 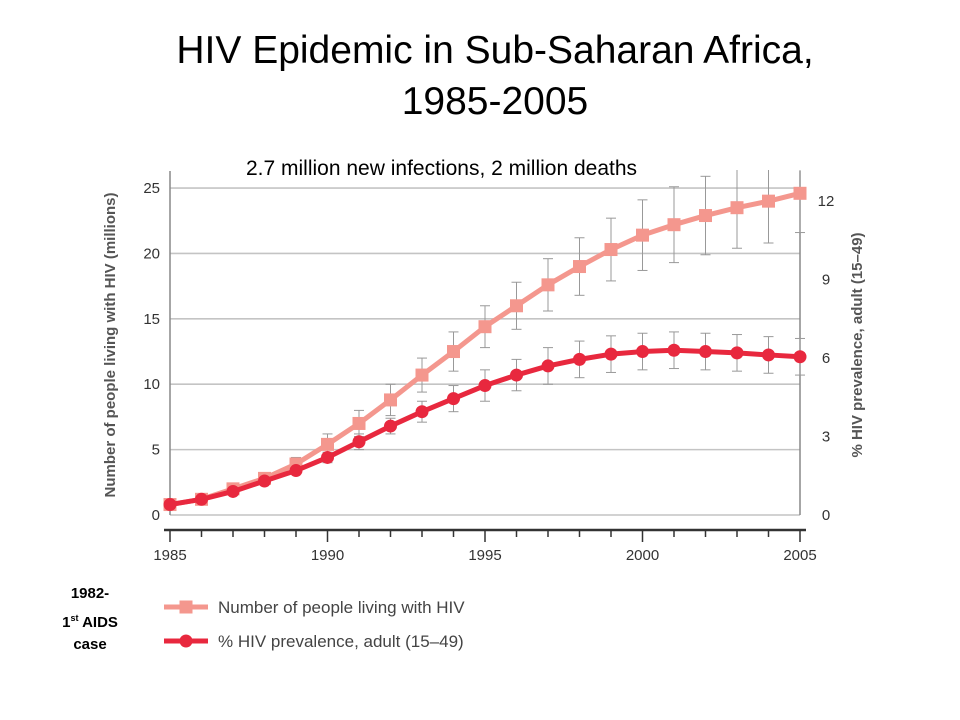 What do you see at coordinates (826, 437) in the screenshot?
I see `y2-tick-label: 3` at bounding box center [826, 437].